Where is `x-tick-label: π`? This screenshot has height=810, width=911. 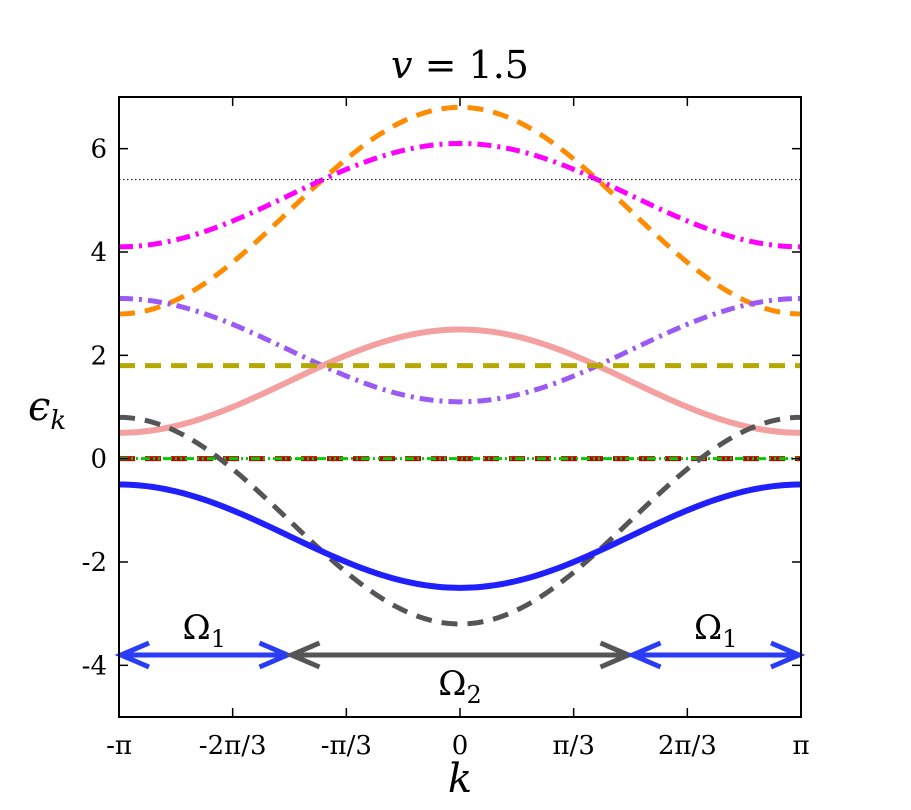 x-tick-label: π is located at coordinates (800, 746).